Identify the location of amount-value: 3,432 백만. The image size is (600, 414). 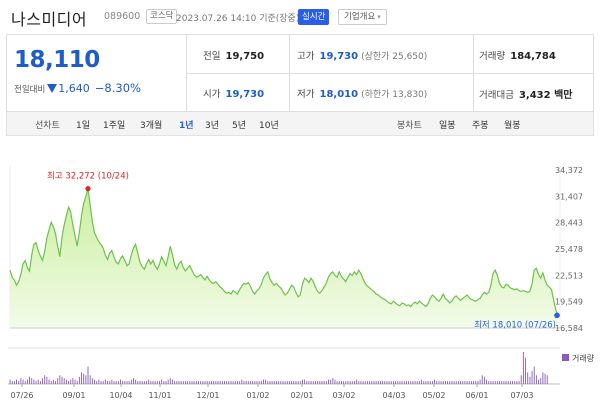
(545, 95).